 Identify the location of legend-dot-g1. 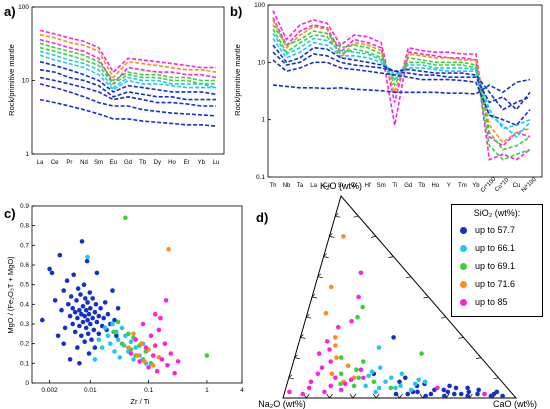
(463, 230).